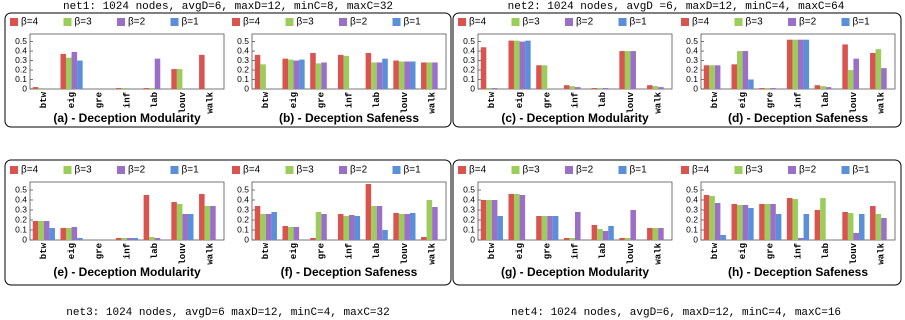 Image resolution: width=905 pixels, height=320 pixels. What do you see at coordinates (127, 211) in the screenshot?
I see `plot-frame` at bounding box center [127, 211].